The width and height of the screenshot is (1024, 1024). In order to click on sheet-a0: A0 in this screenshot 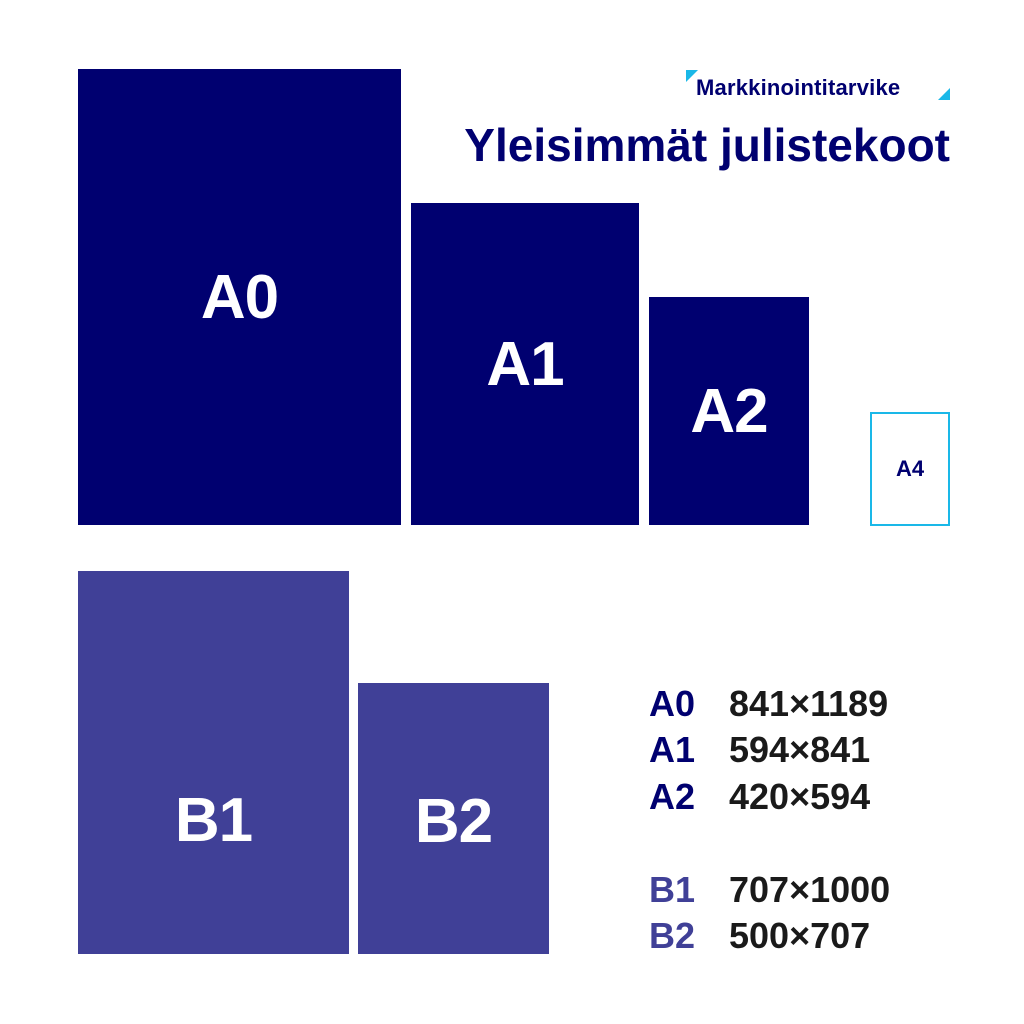, I will do `click(239, 297)`.